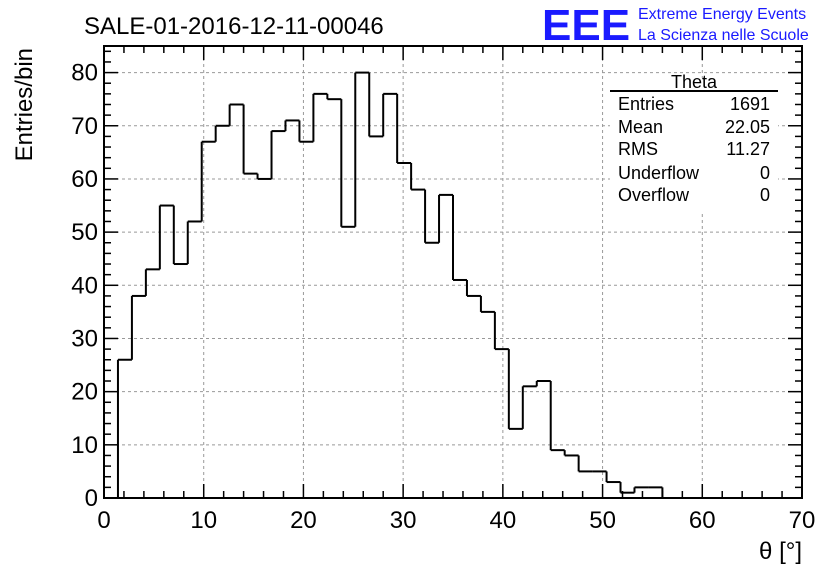 The image size is (836, 577). What do you see at coordinates (84, 445) in the screenshot?
I see `y-tick-label: 10` at bounding box center [84, 445].